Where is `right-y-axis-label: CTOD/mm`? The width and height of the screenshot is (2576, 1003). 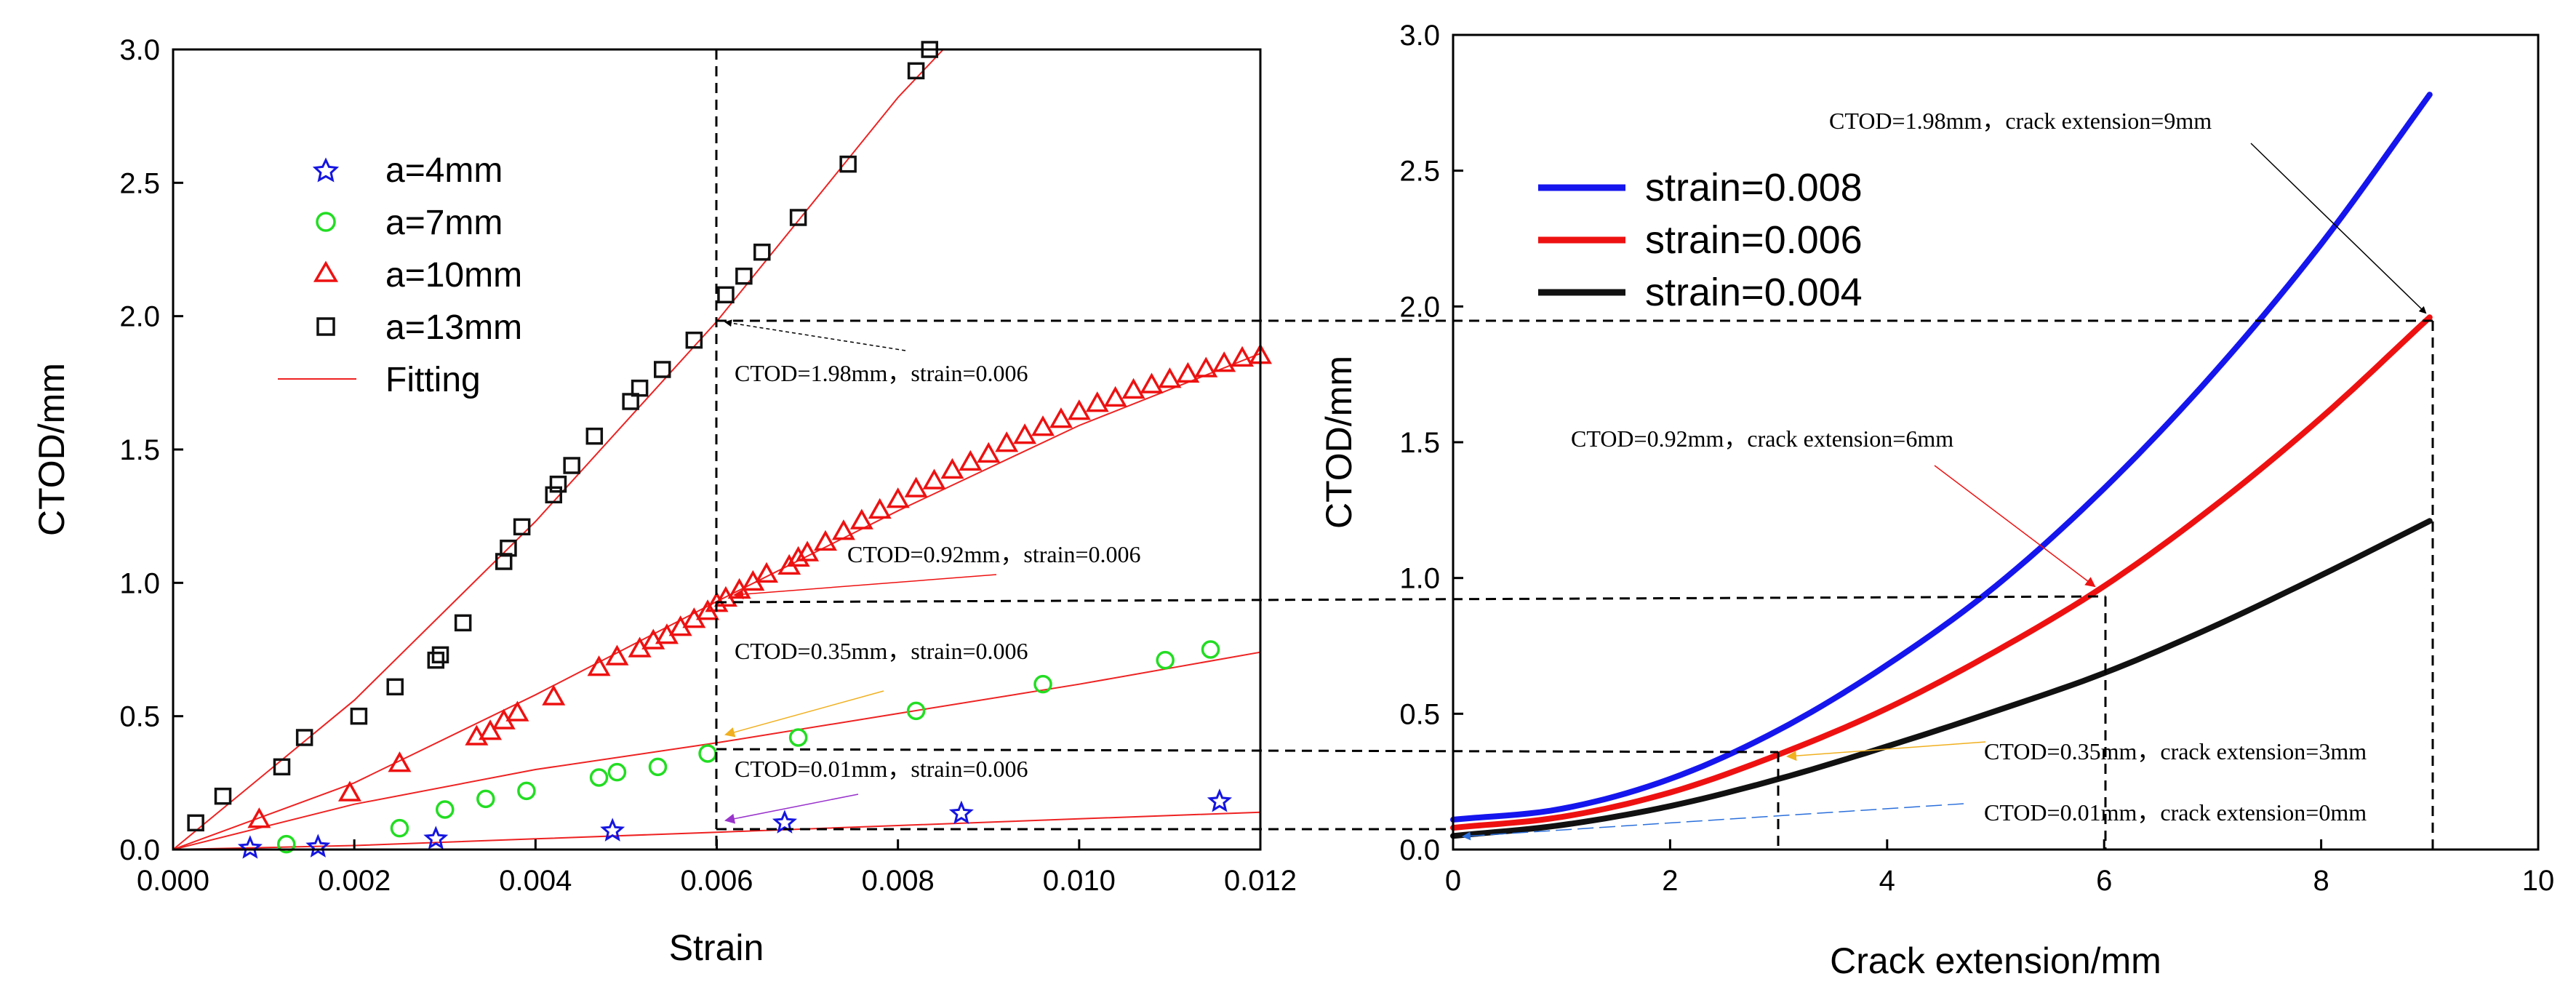 right-y-axis-label: CTOD/mm is located at coordinates (1339, 442).